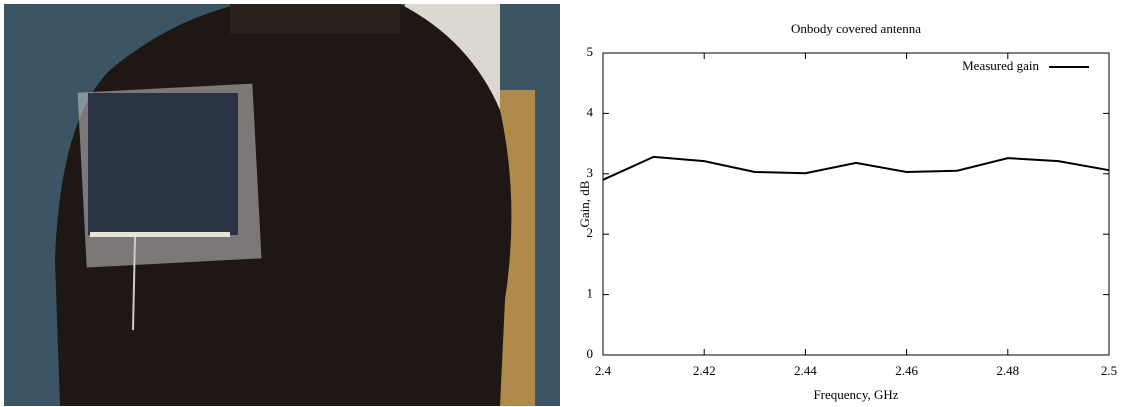 The height and width of the screenshot is (407, 1126). What do you see at coordinates (856, 28) in the screenshot?
I see `chart-title: Onbody covered antenna` at bounding box center [856, 28].